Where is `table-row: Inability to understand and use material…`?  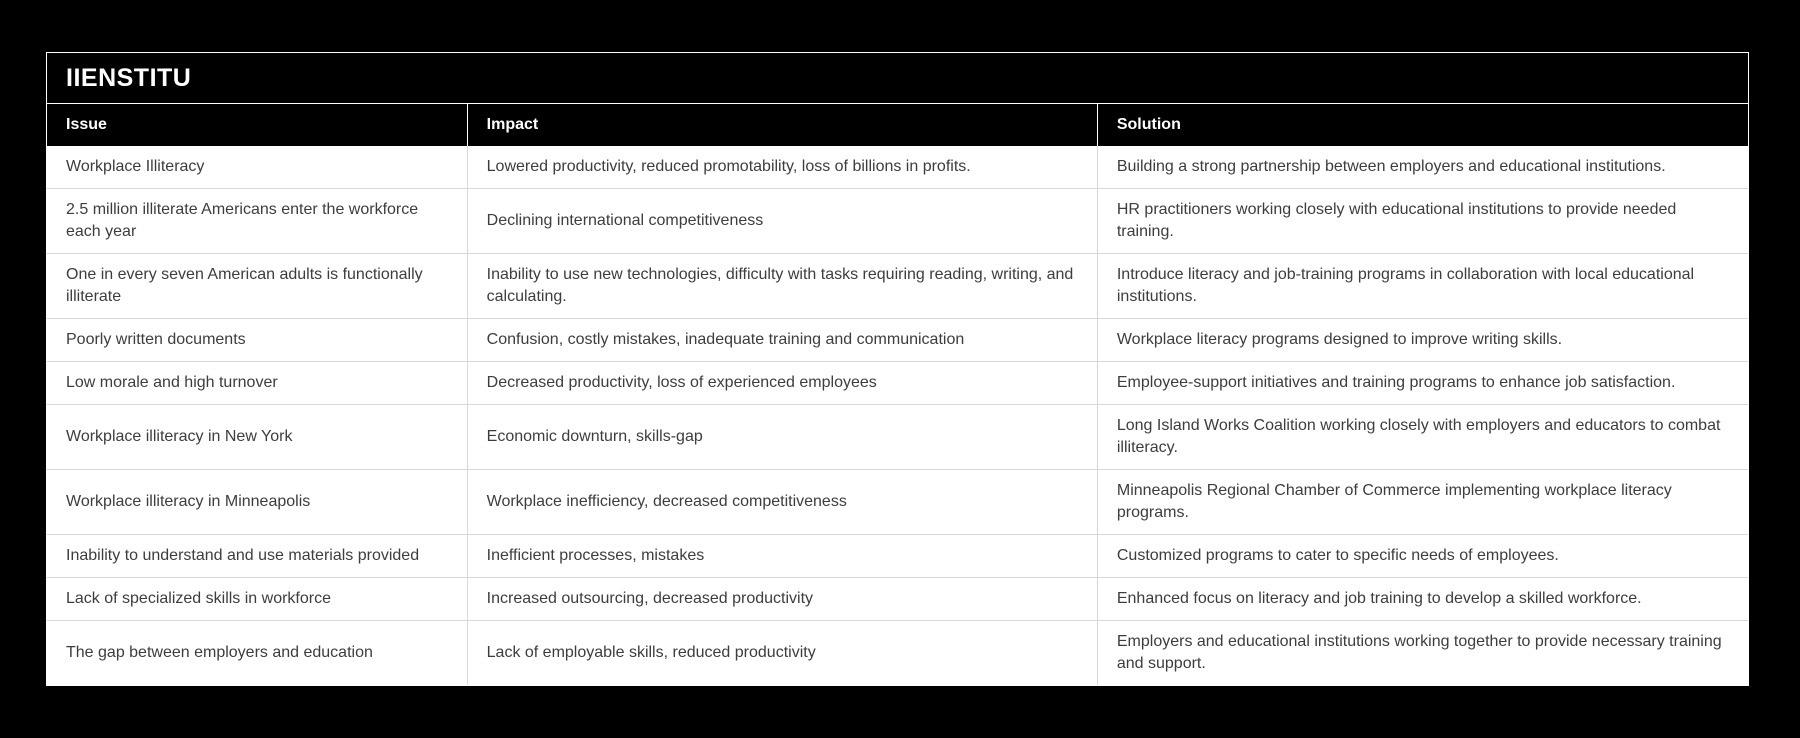
table-row: Inability to understand and use material… is located at coordinates (897, 556).